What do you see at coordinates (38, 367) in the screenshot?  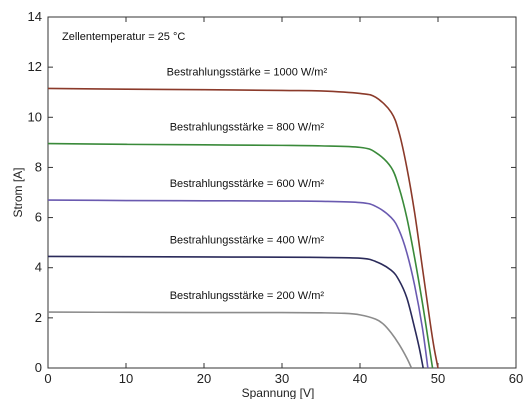 I see `y-tick-label: 0` at bounding box center [38, 367].